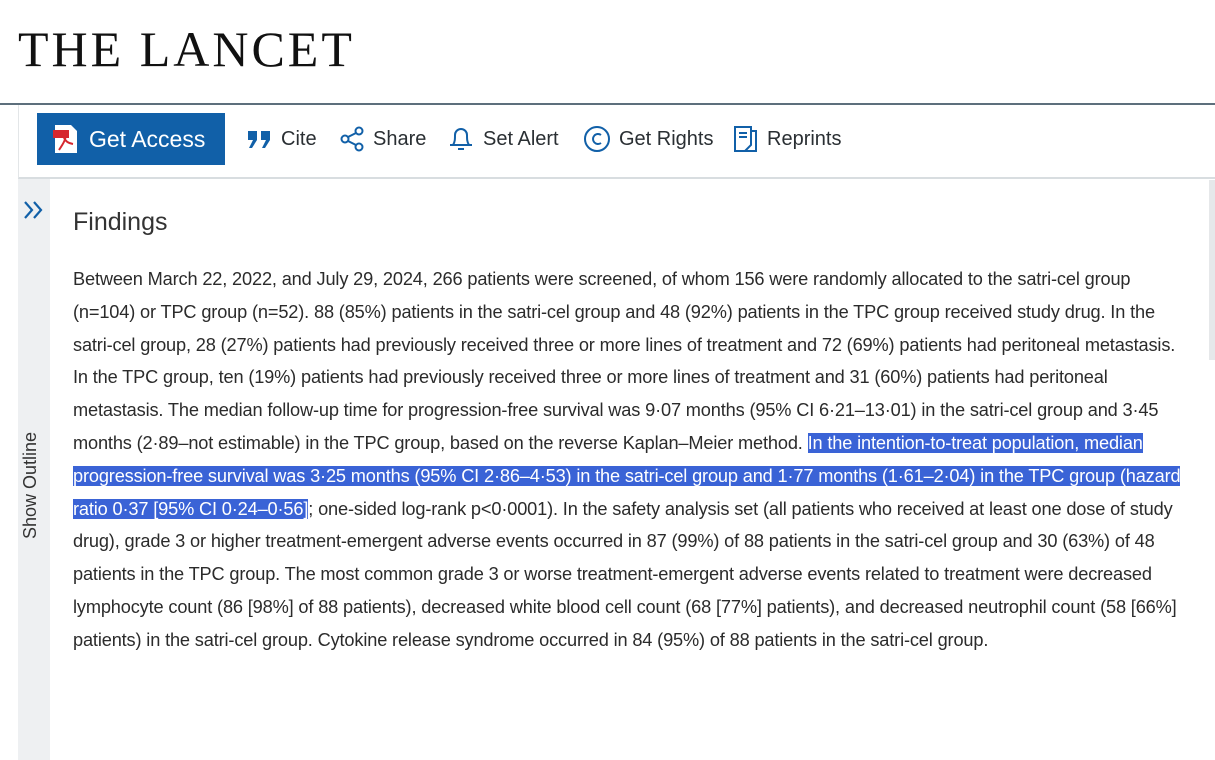 Image resolution: width=1215 pixels, height=760 pixels. I want to click on get-rights-label: Get Rights, so click(666, 138).